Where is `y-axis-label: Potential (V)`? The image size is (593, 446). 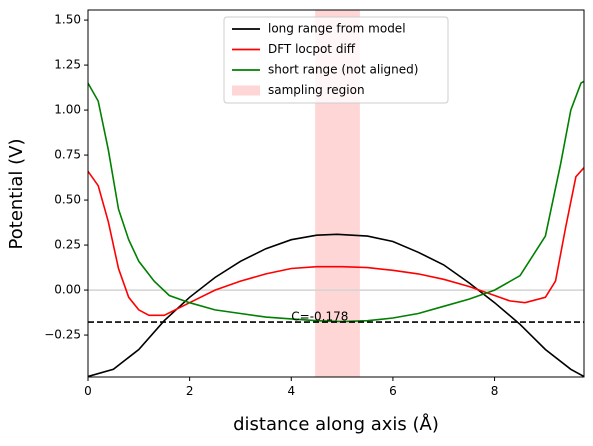
y-axis-label: Potential (V) is located at coordinates (16, 194).